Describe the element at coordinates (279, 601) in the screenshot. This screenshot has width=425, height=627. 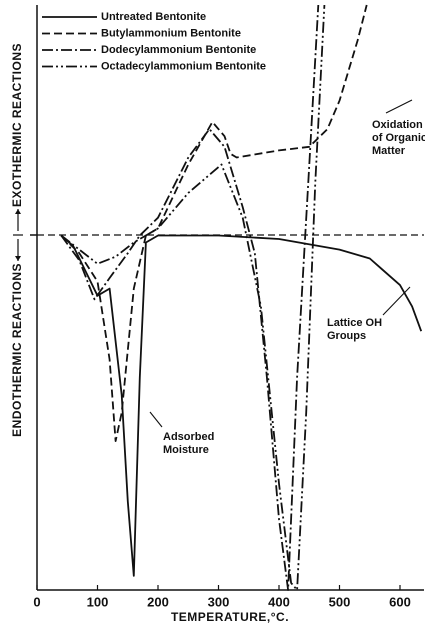
I see `x-tick-label: 400` at that location.